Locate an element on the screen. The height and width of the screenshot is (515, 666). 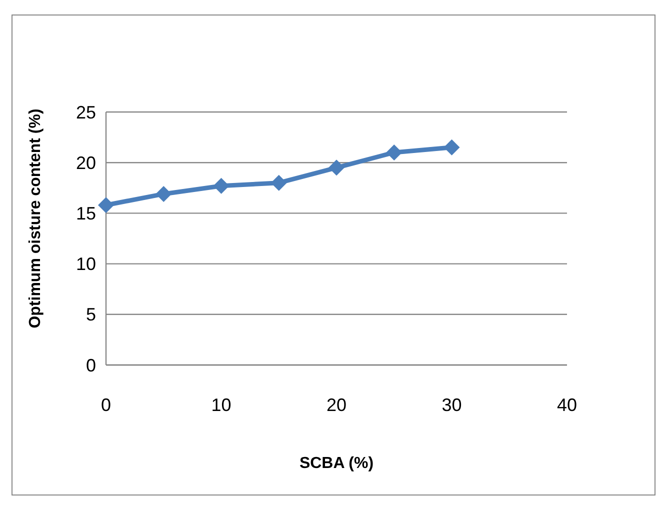
y-axis-title: Optimum oisture content (%) is located at coordinates (35, 218).